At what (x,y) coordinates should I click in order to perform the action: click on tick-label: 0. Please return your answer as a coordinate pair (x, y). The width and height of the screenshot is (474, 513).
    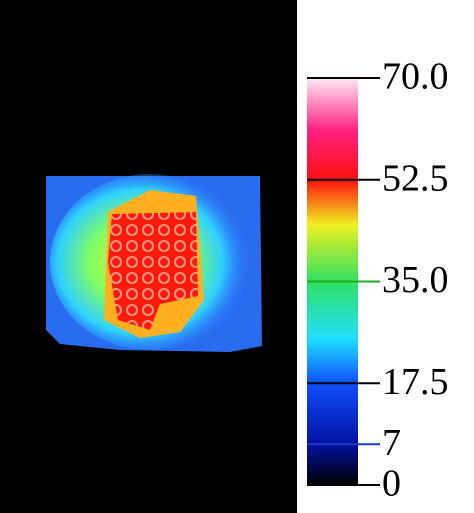
    Looking at the image, I should click on (391, 484).